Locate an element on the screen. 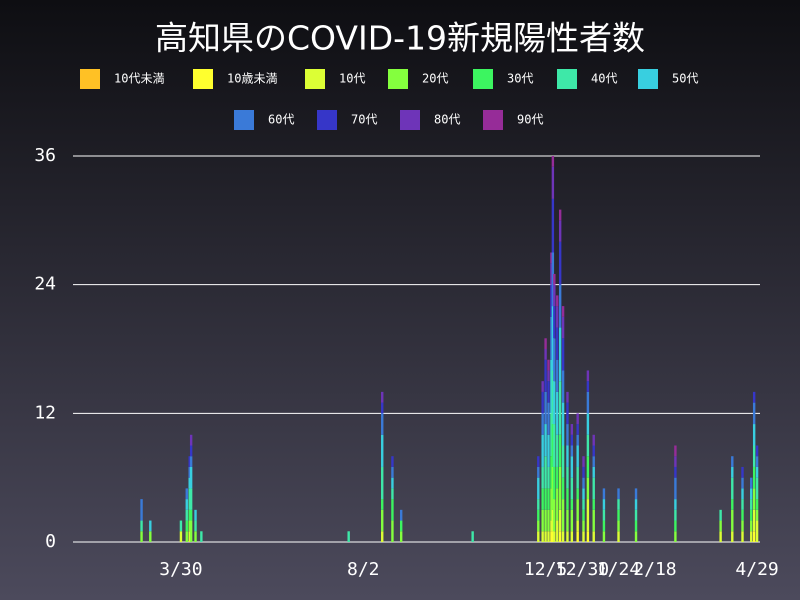 The width and height of the screenshot is (800, 600). x-tick-label: 12/5 is located at coordinates (545, 569).